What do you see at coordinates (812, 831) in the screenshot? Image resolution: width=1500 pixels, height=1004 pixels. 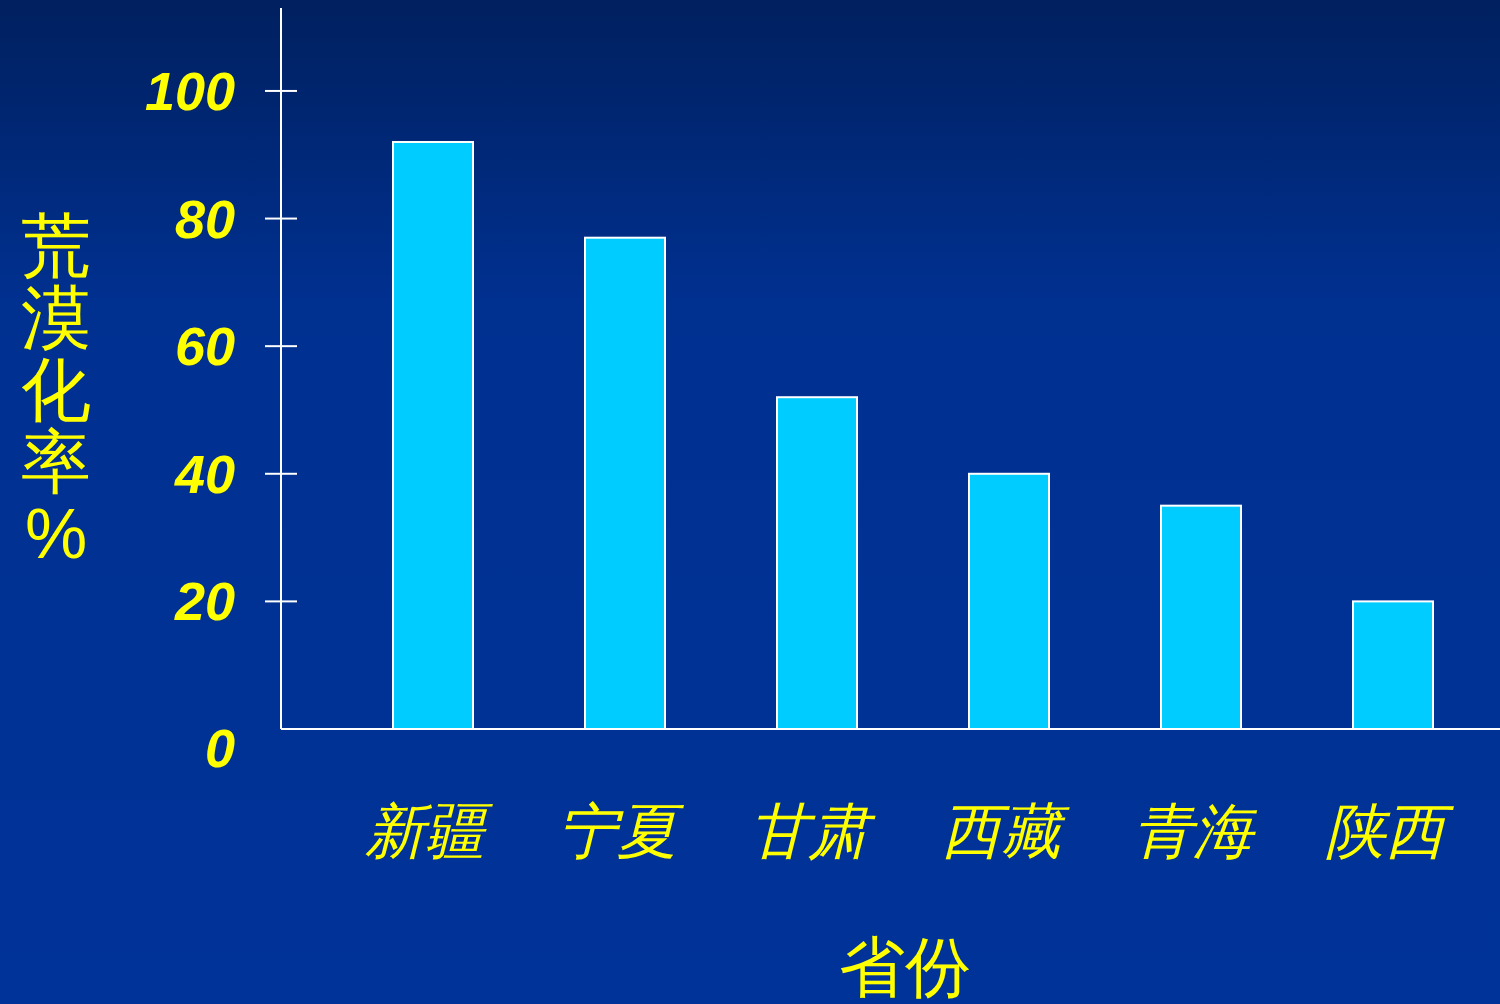 I see `x-tick-label: 甘肃` at bounding box center [812, 831].